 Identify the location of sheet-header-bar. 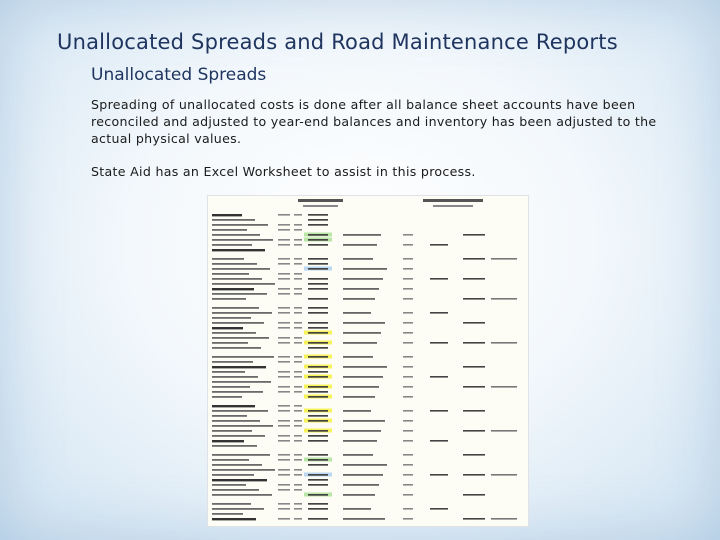
(320, 200).